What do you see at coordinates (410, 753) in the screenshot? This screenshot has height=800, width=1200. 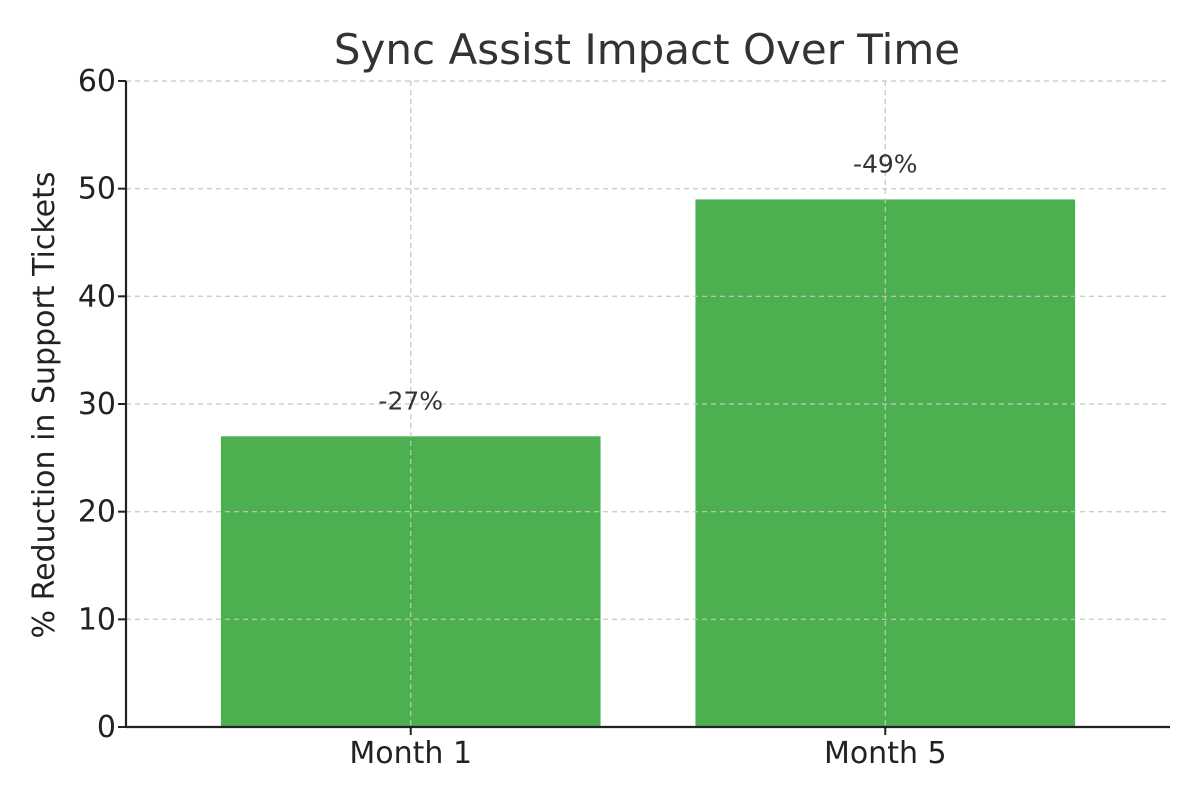 I see `x-tick-label: Month 1` at bounding box center [410, 753].